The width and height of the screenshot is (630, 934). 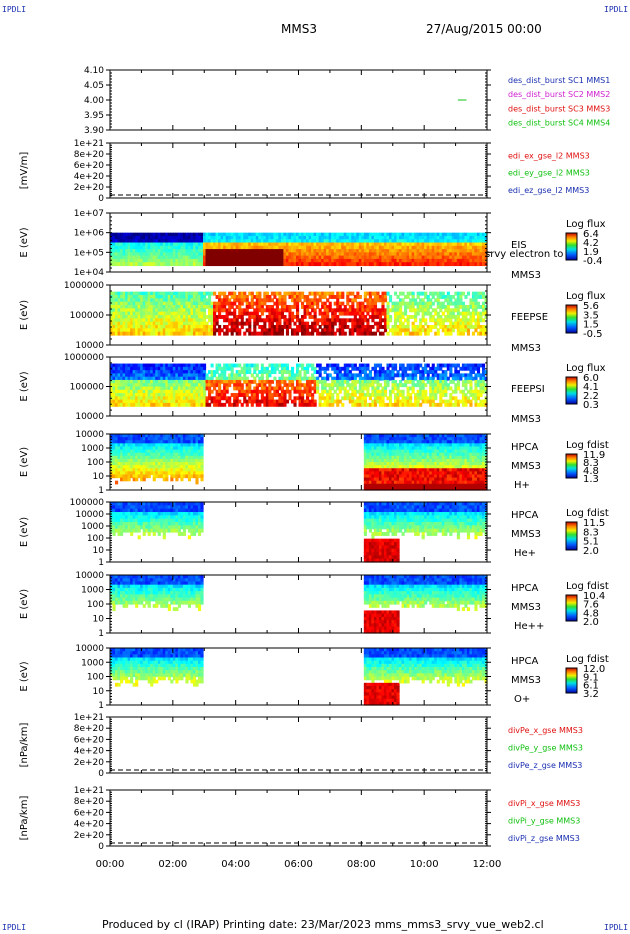 What do you see at coordinates (591, 243) in the screenshot?
I see `colorbar-tick-label: 4.2` at bounding box center [591, 243].